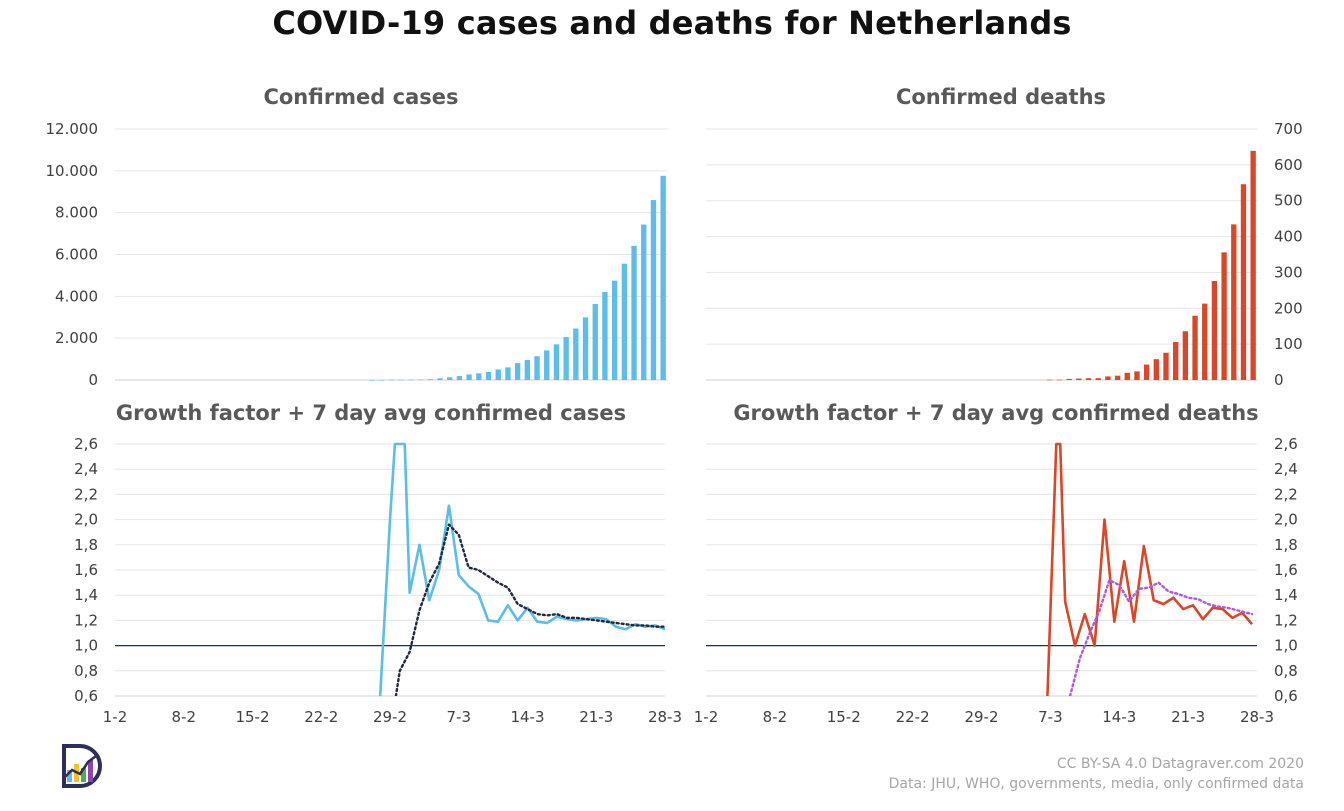 This screenshot has height=811, width=1344. What do you see at coordinates (390, 717) in the screenshot?
I see `growth-cases-x-tick-label: 29-2` at bounding box center [390, 717].